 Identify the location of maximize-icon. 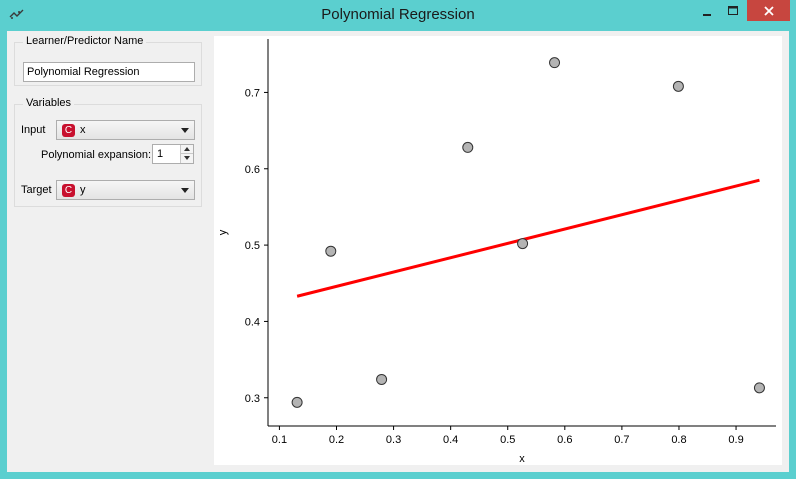
(733, 10).